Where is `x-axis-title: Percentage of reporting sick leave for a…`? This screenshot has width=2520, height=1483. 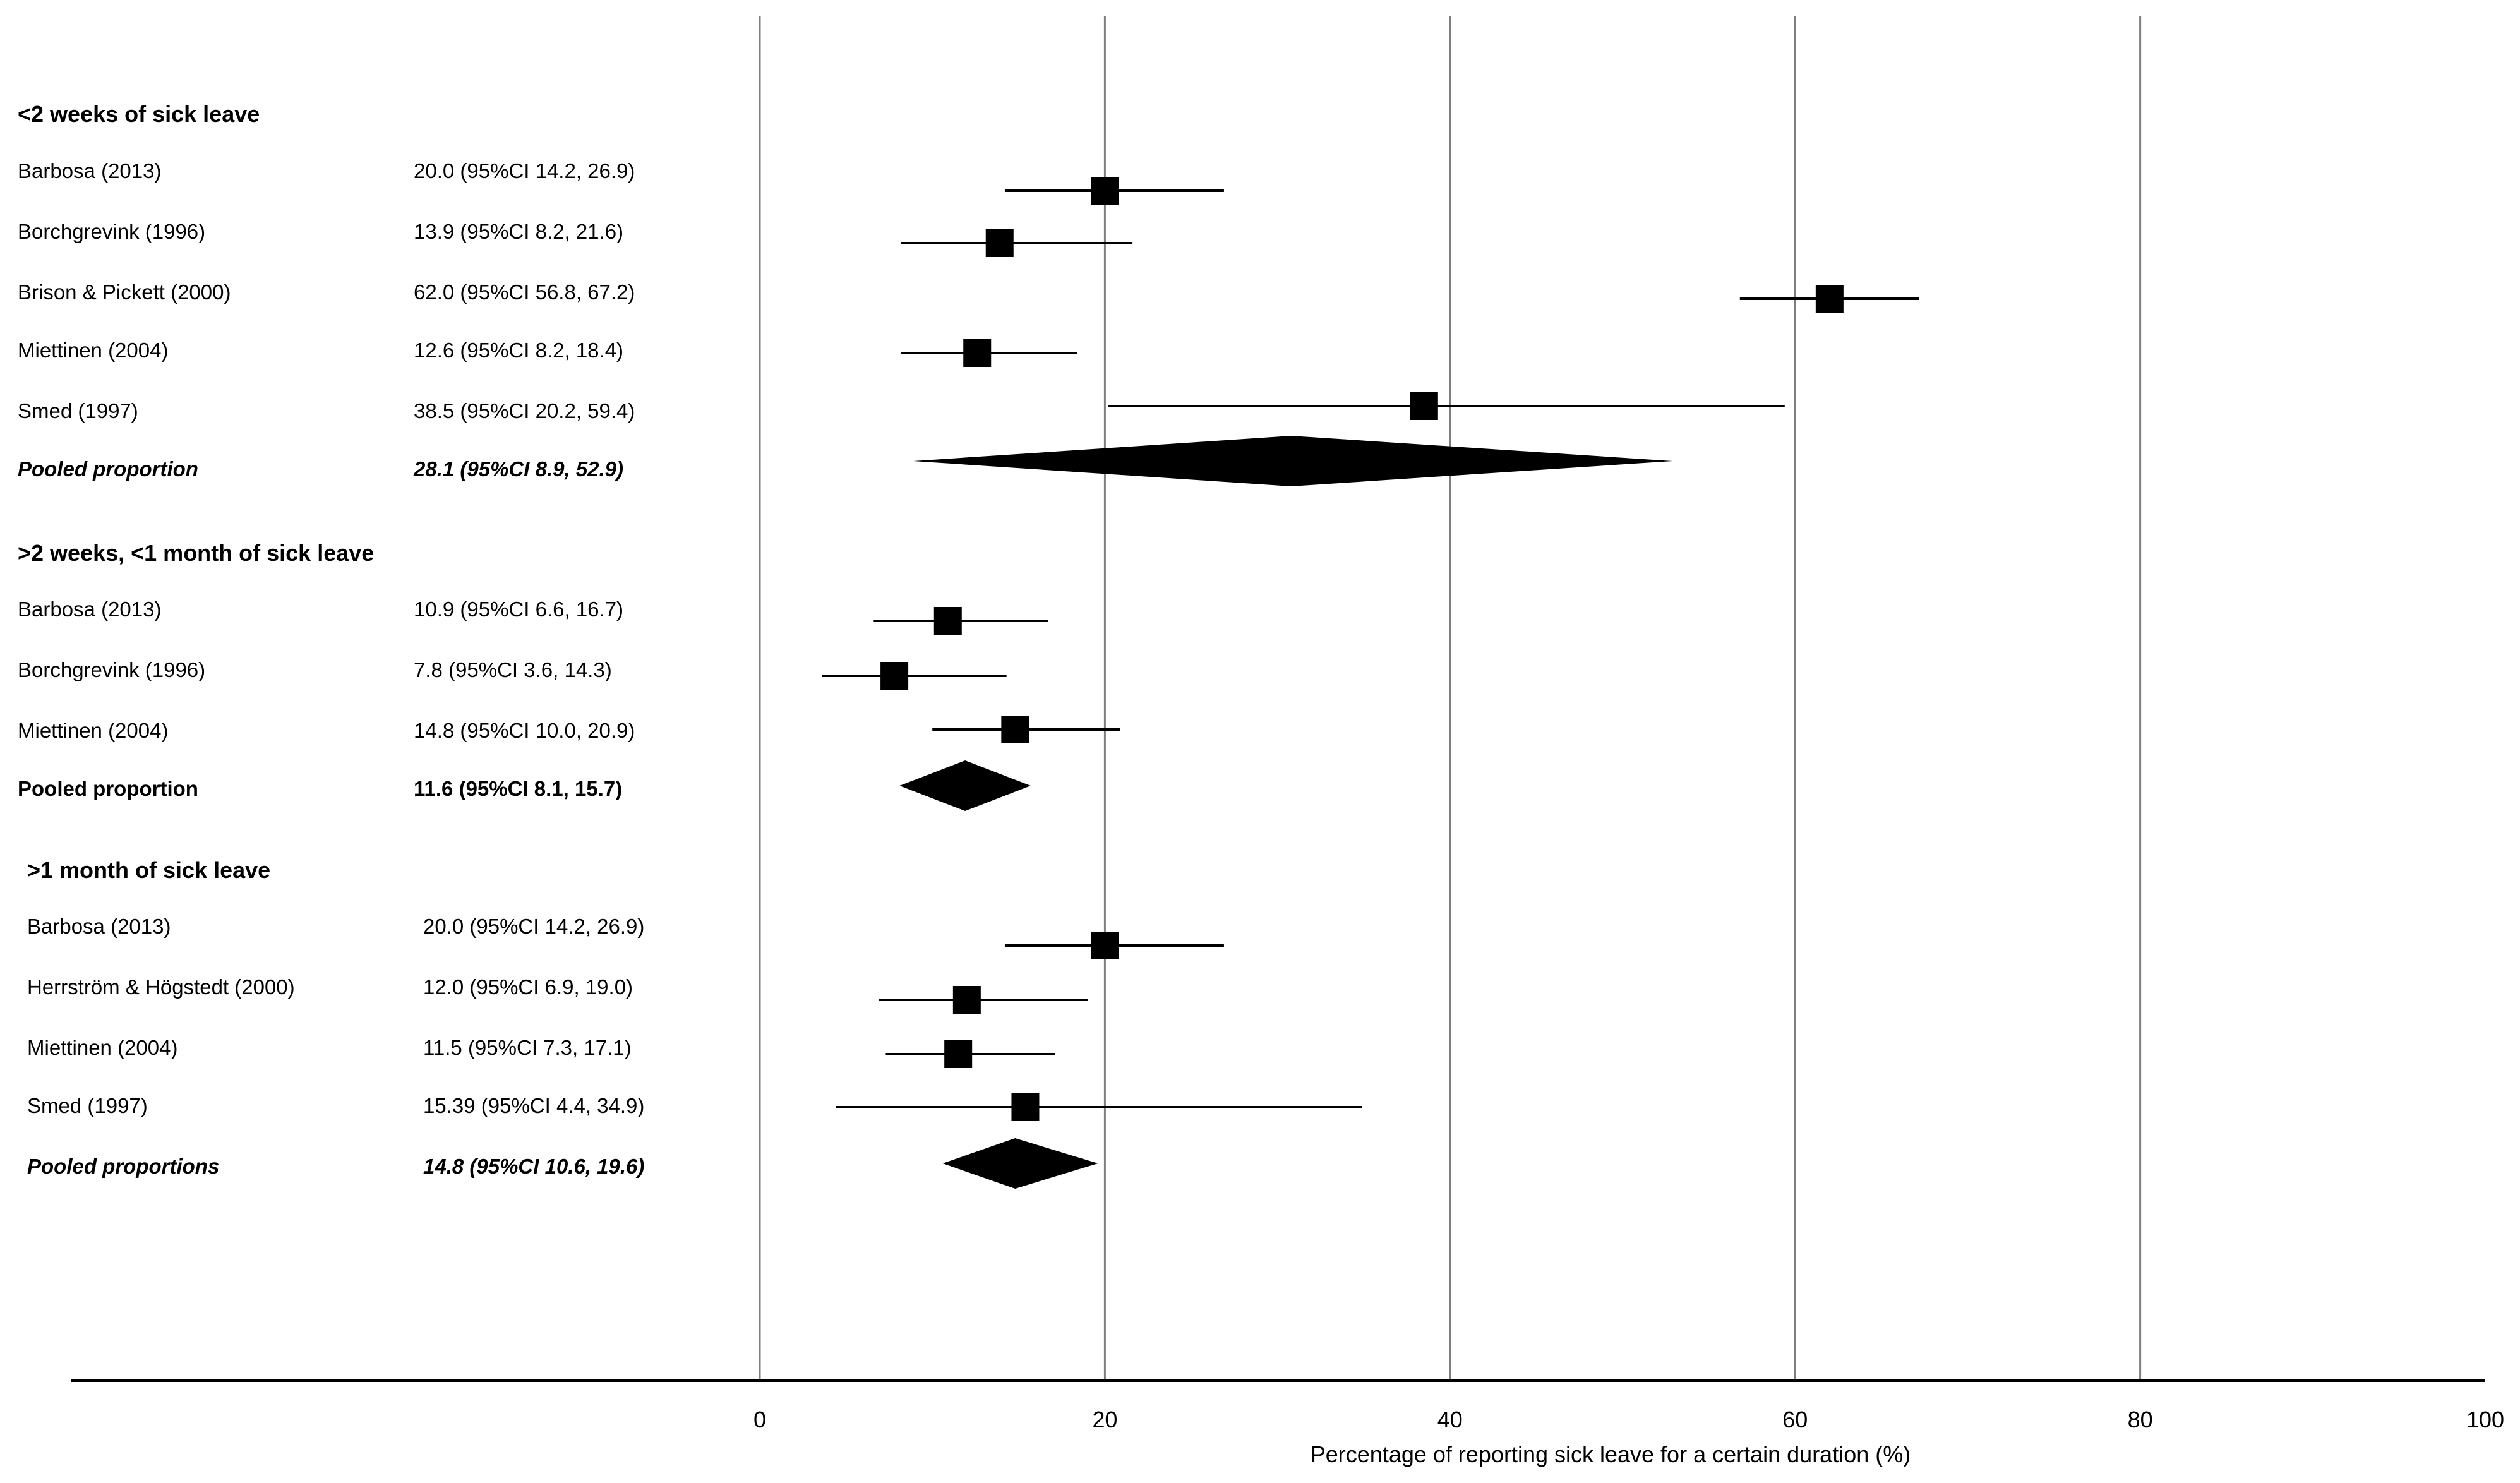
x-axis-title: Percentage of reporting sick leave for a… is located at coordinates (1611, 1454).